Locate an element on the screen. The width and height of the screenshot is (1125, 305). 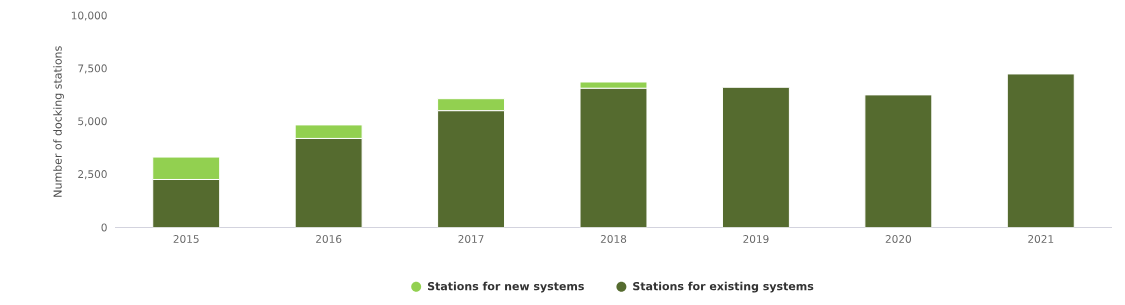
y-tick-label: 10,000 is located at coordinates (89, 16).